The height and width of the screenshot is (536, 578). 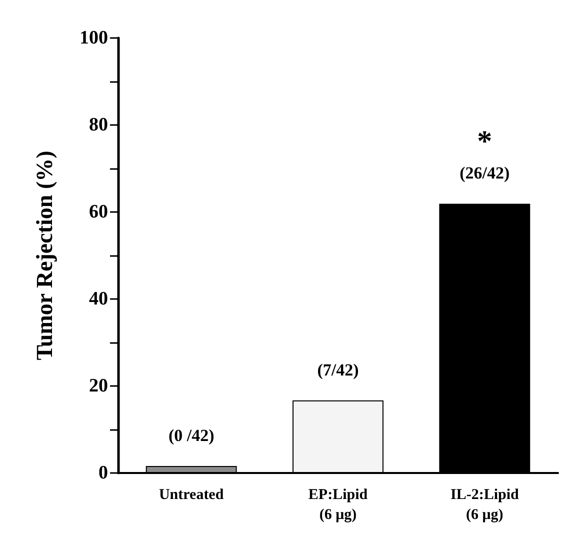 What do you see at coordinates (191, 436) in the screenshot?
I see `data-label: (0 /42)` at bounding box center [191, 436].